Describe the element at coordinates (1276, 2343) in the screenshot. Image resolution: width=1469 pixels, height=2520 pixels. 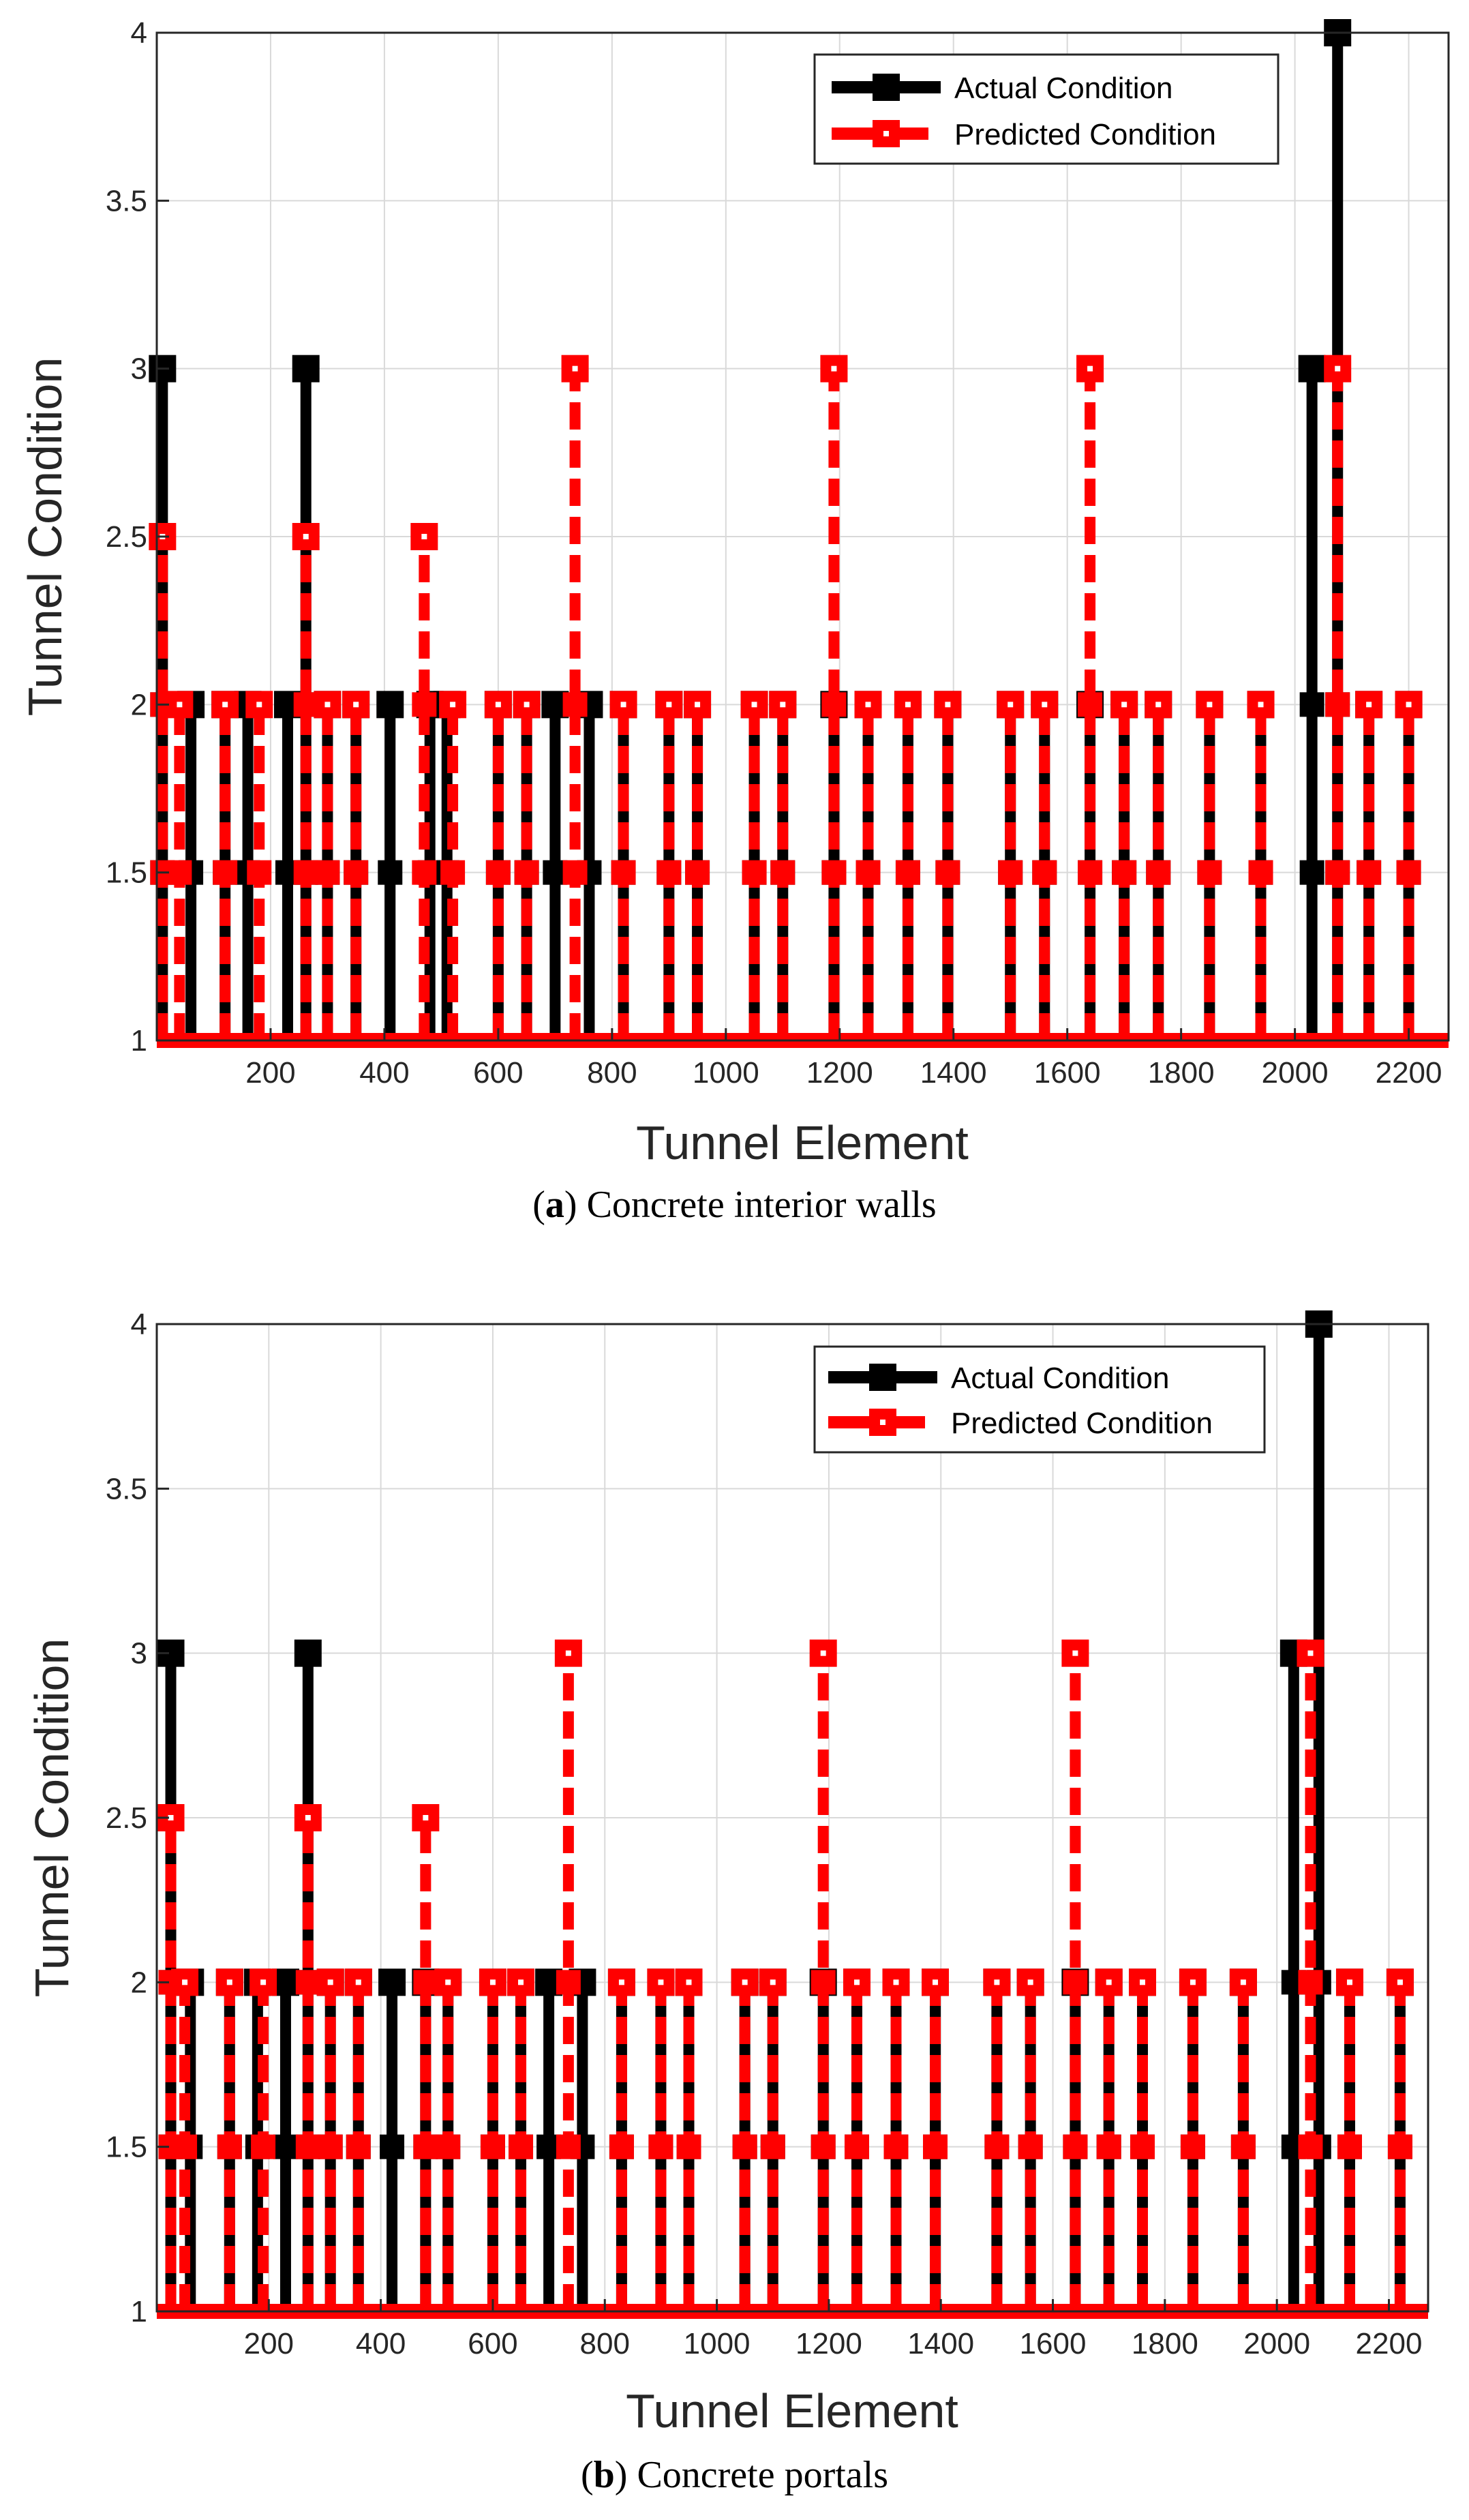
I see `x-tick-label-b: 2000` at that location.